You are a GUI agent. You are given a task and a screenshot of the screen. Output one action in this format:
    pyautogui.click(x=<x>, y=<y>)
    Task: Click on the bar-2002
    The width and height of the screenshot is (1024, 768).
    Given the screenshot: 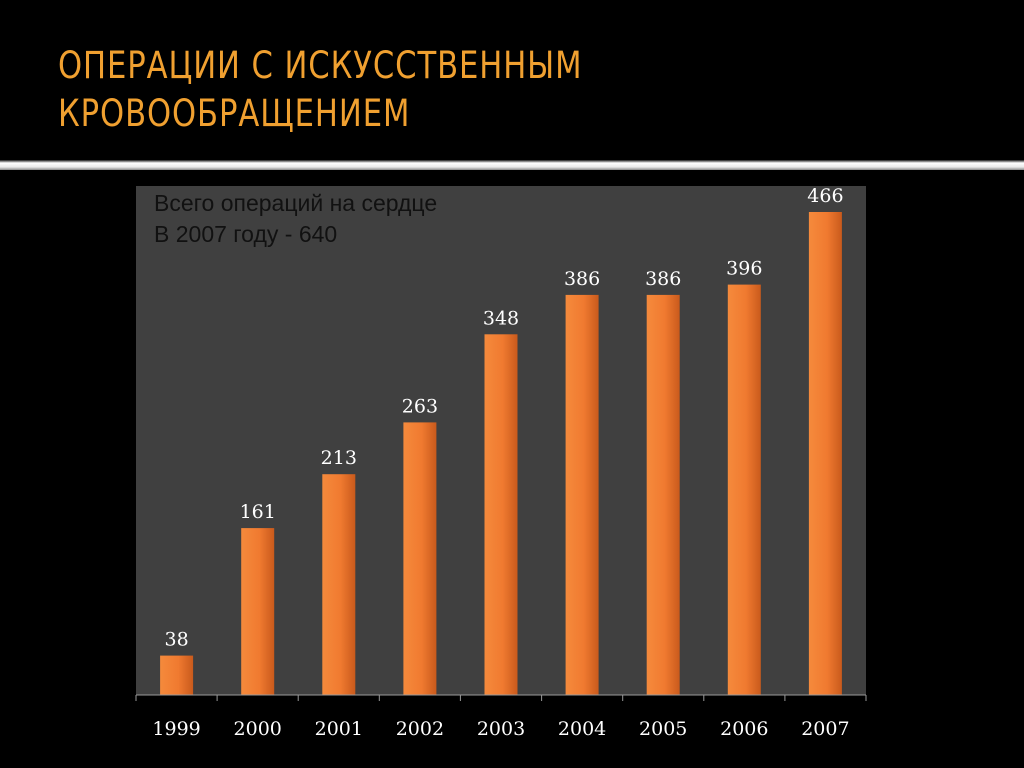 What is the action you would take?
    pyautogui.click(x=420, y=558)
    